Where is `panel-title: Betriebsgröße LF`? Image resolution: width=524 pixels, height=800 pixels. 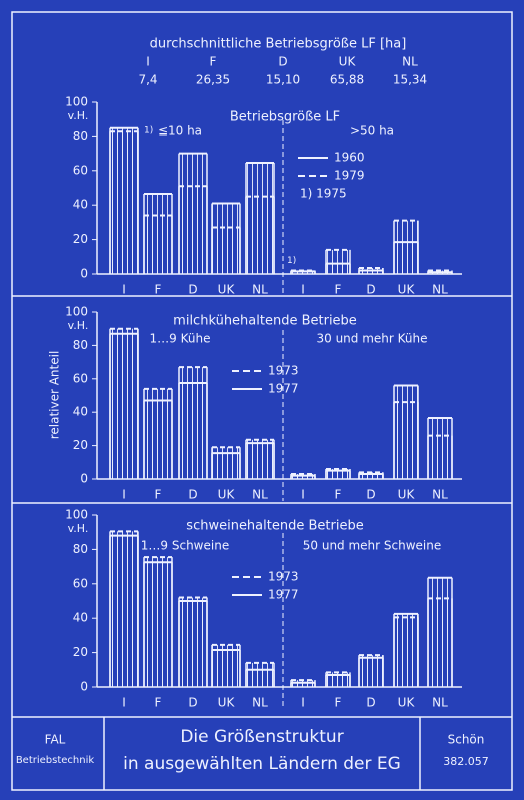
panel-title: Betriebsgröße LF is located at coordinates (285, 117).